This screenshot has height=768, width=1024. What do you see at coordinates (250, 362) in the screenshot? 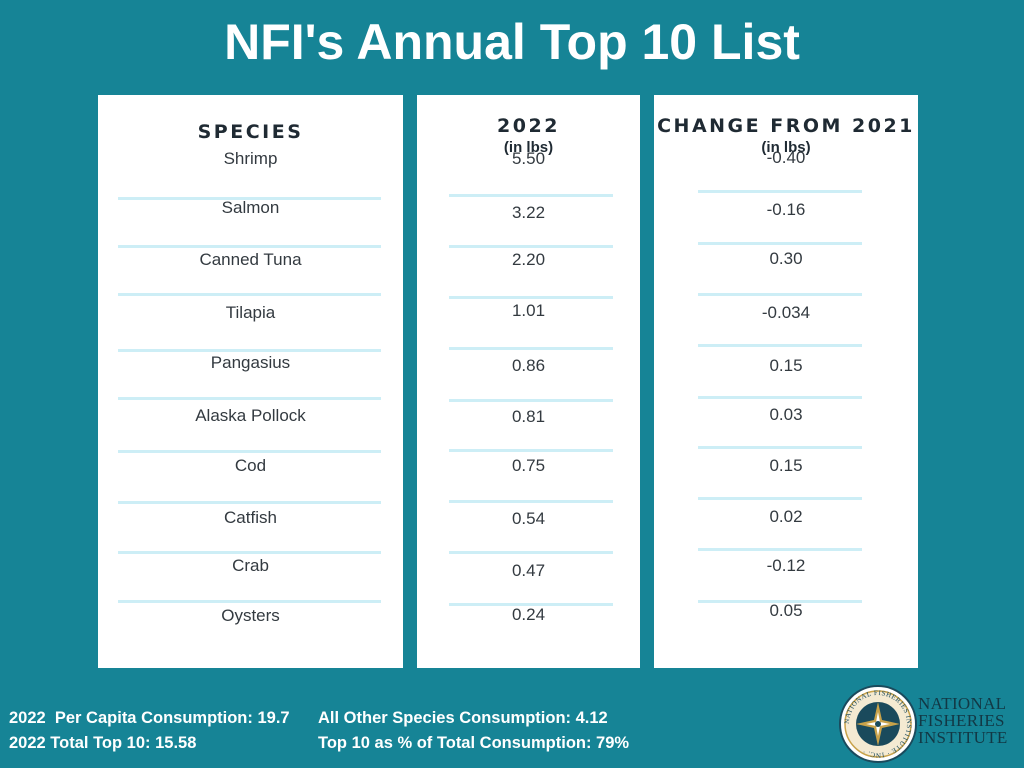
I see `species-cell: Pangasius` at bounding box center [250, 362].